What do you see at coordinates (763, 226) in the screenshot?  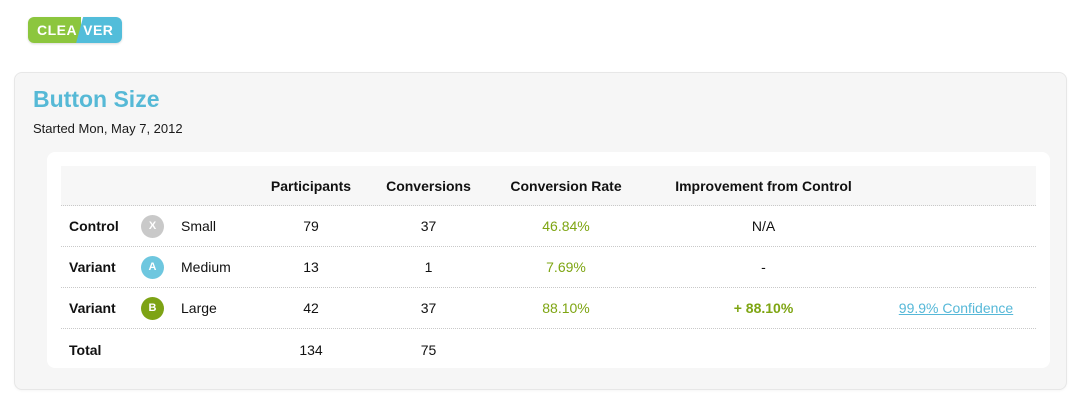 I see `improvement-value: N/A` at bounding box center [763, 226].